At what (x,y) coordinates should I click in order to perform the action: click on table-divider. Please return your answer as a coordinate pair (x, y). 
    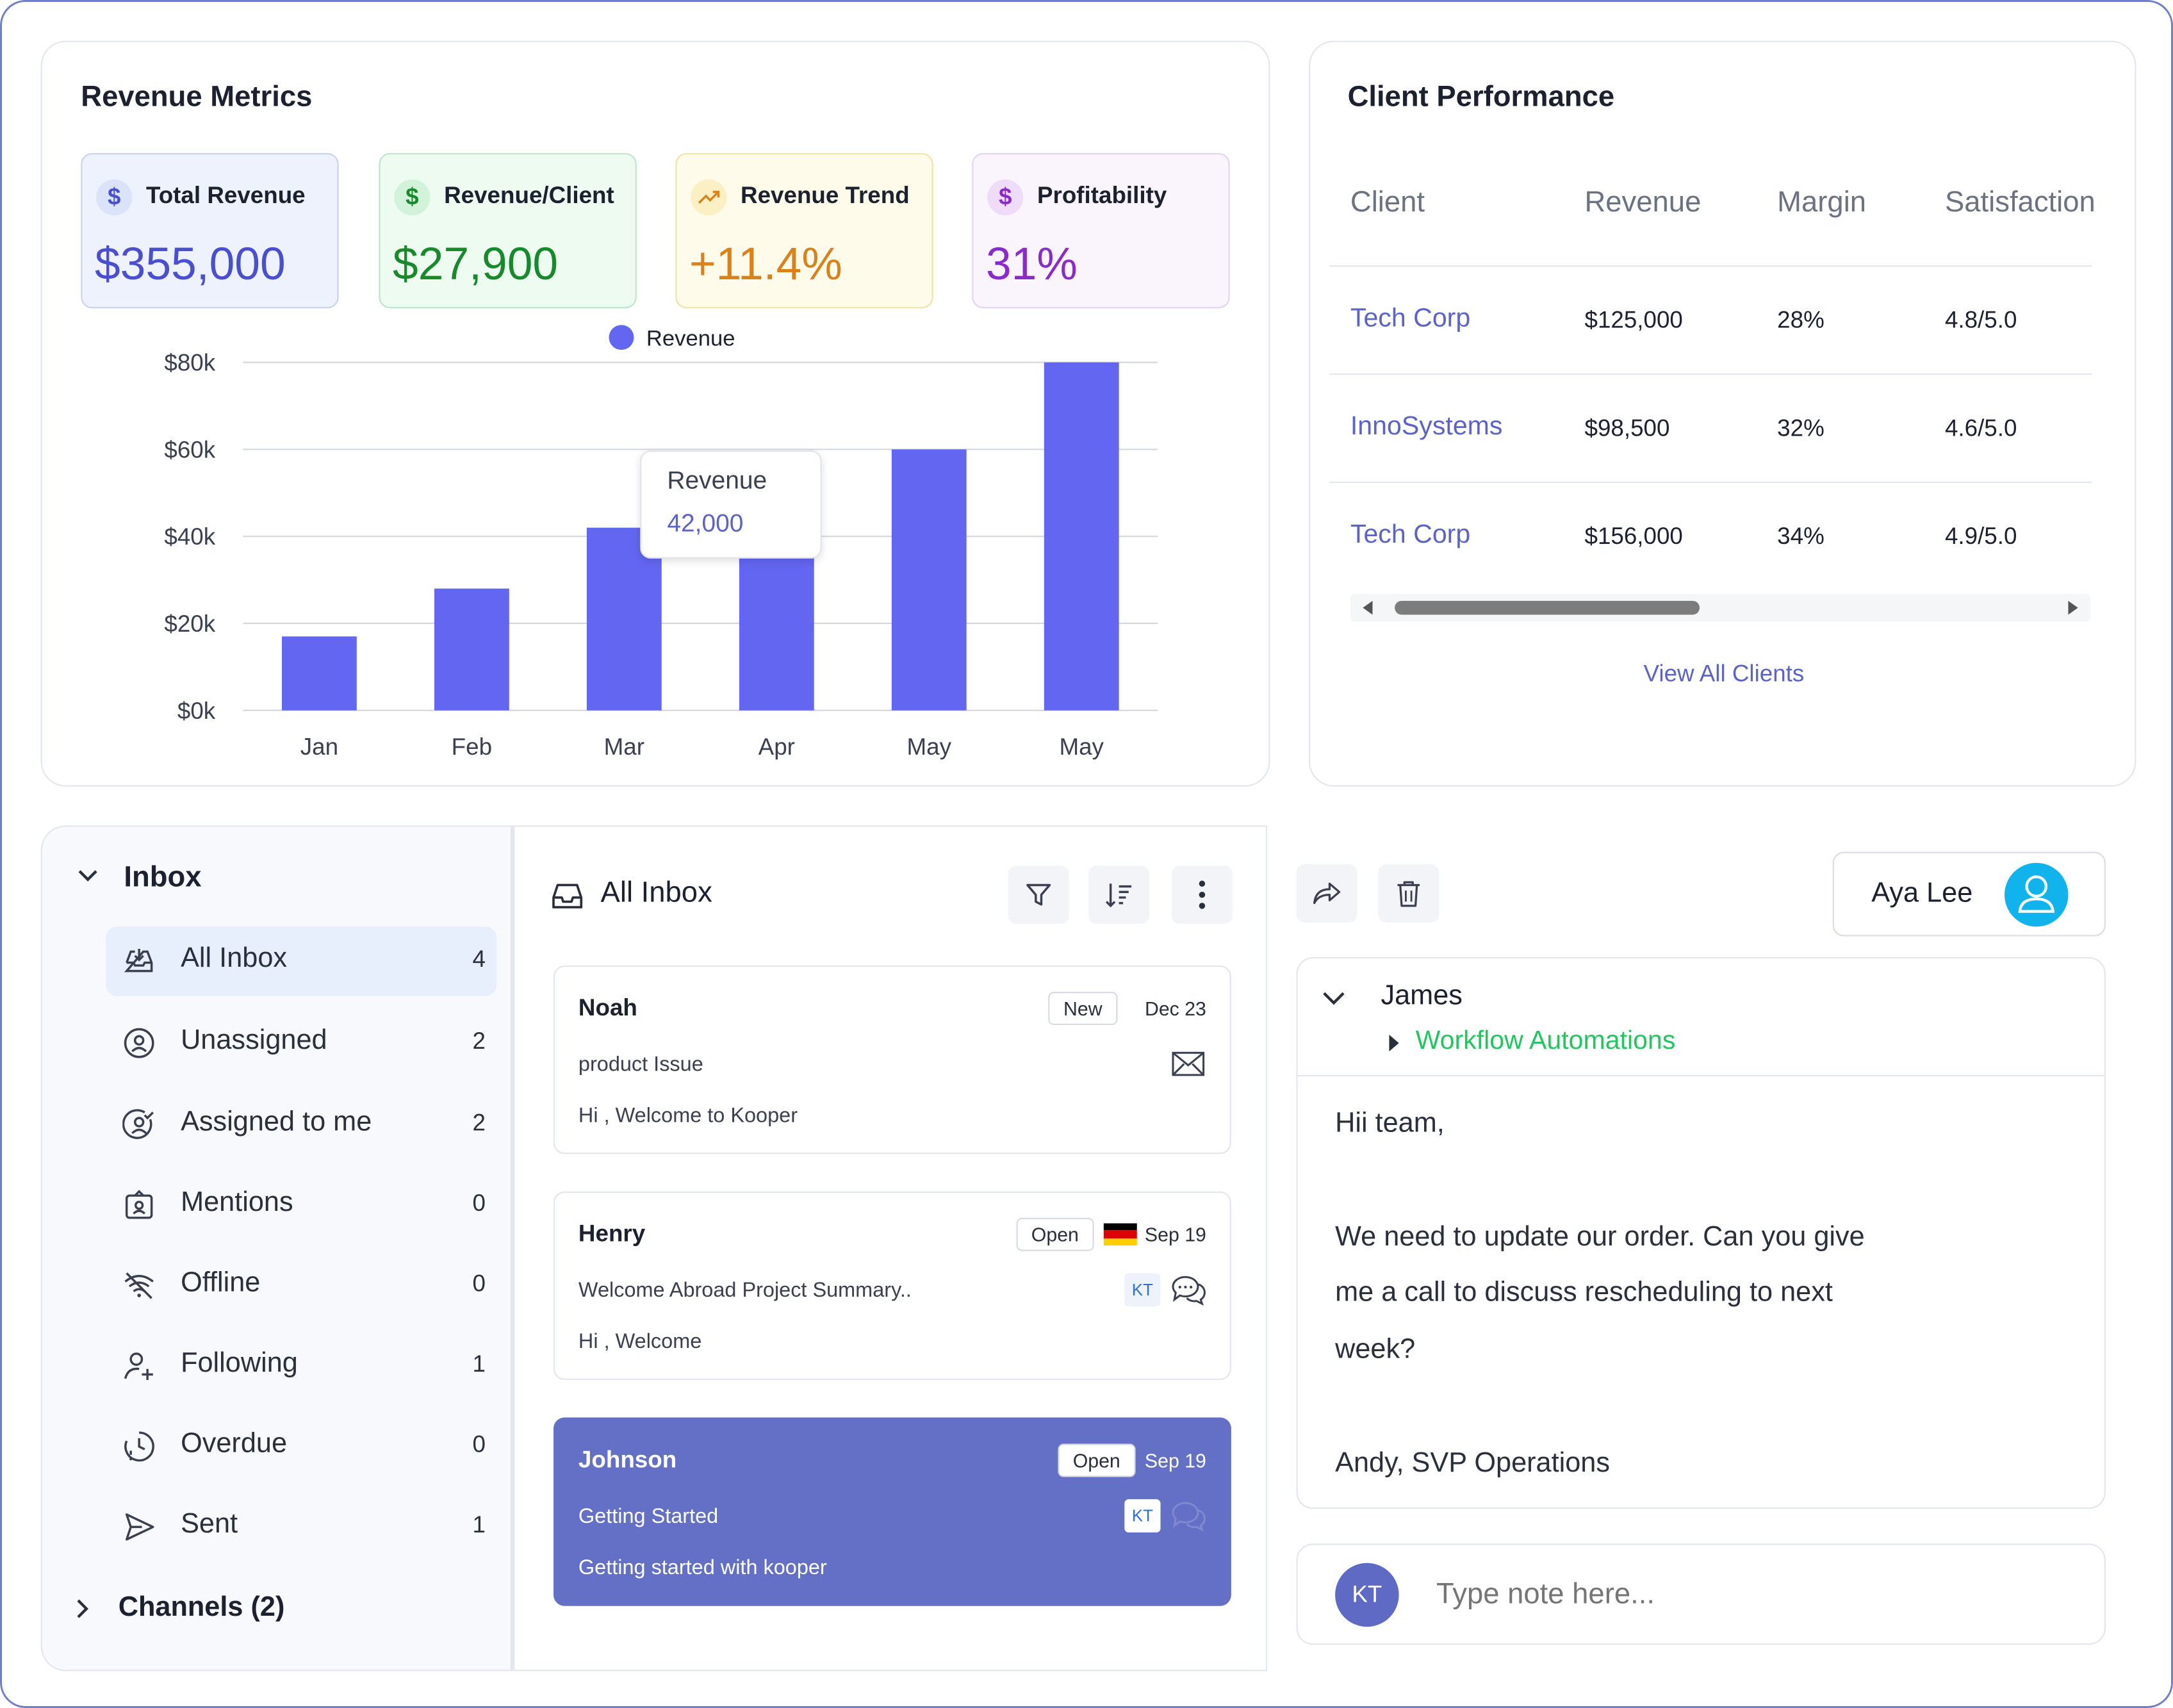
    Looking at the image, I should click on (1710, 482).